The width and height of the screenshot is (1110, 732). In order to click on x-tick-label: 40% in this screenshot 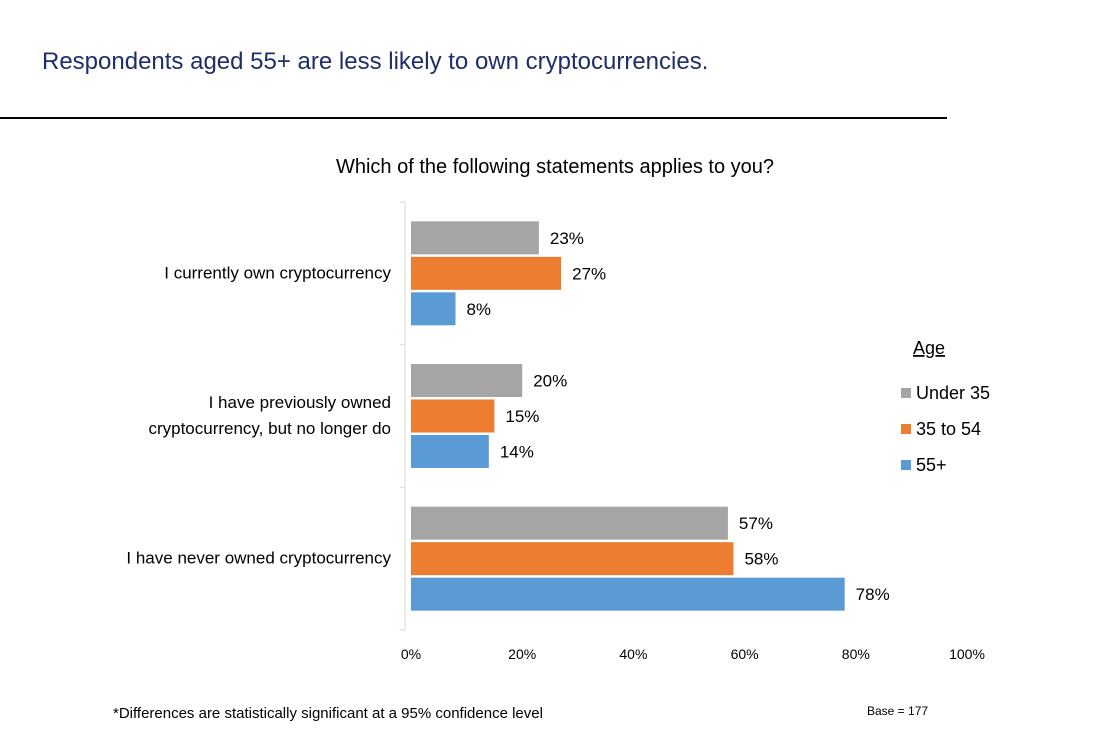, I will do `click(633, 654)`.